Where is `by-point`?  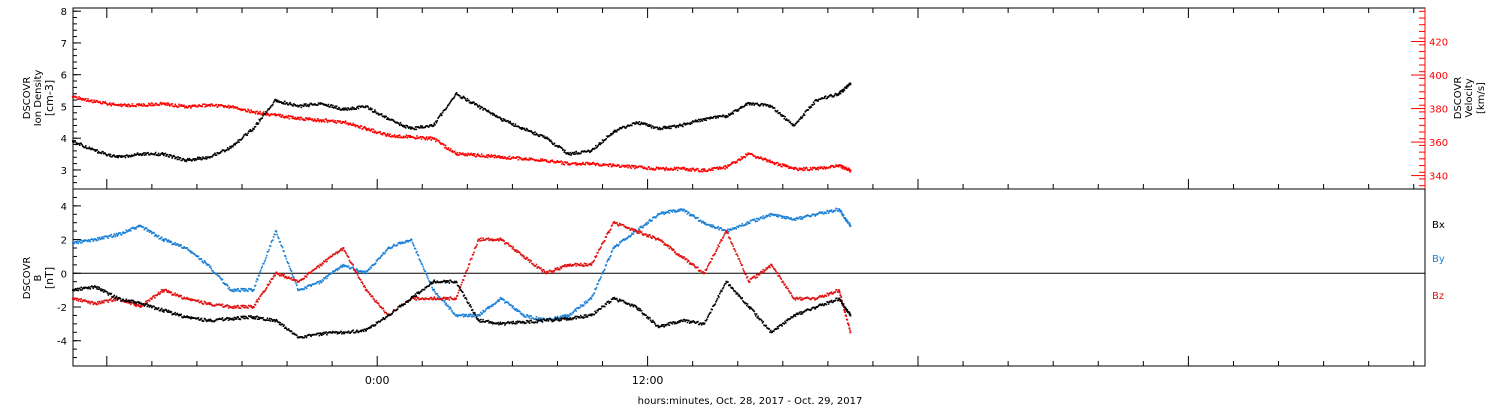
by-point is located at coordinates (850, 226).